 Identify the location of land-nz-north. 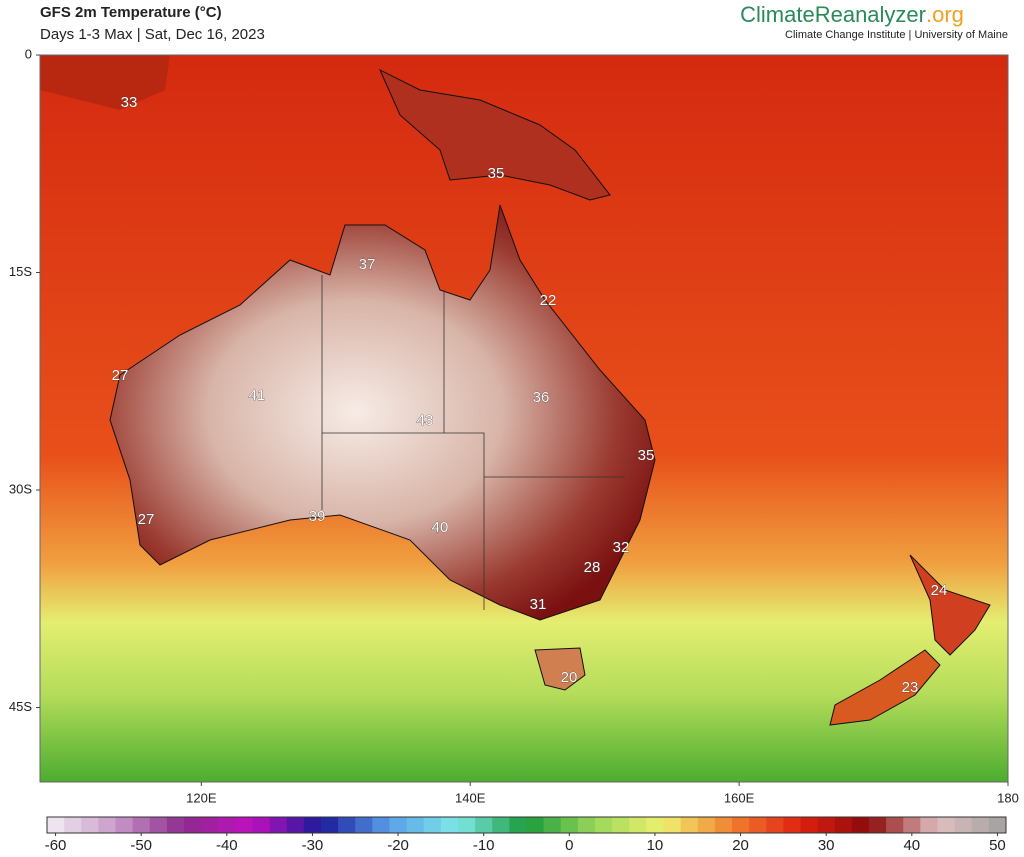
(950, 605).